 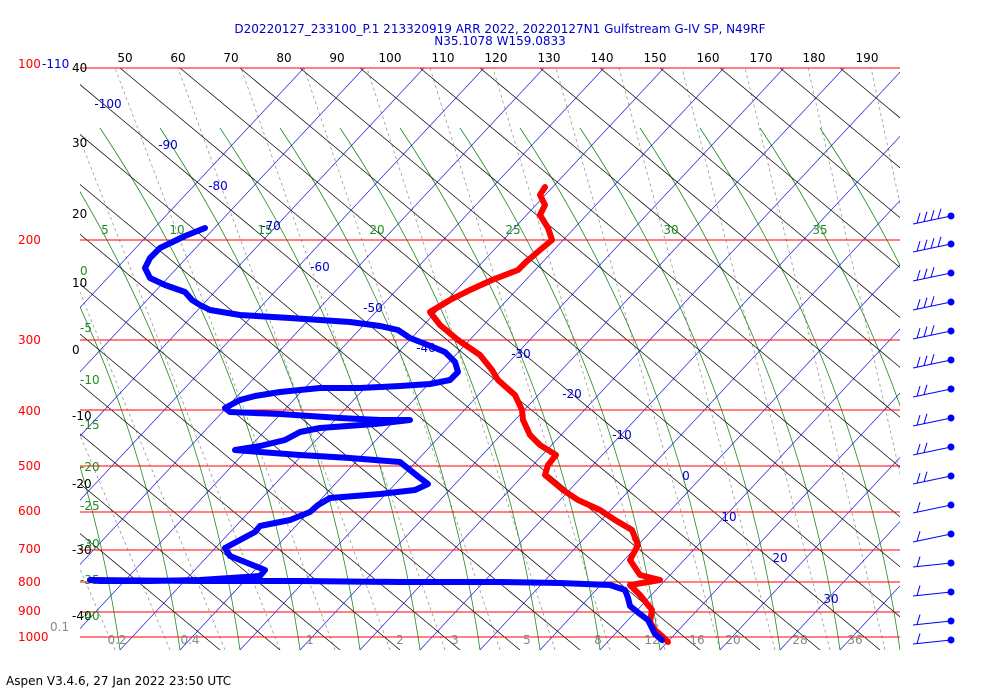 What do you see at coordinates (622, 435) in the screenshot?
I see `isotherm-label: -10` at bounding box center [622, 435].